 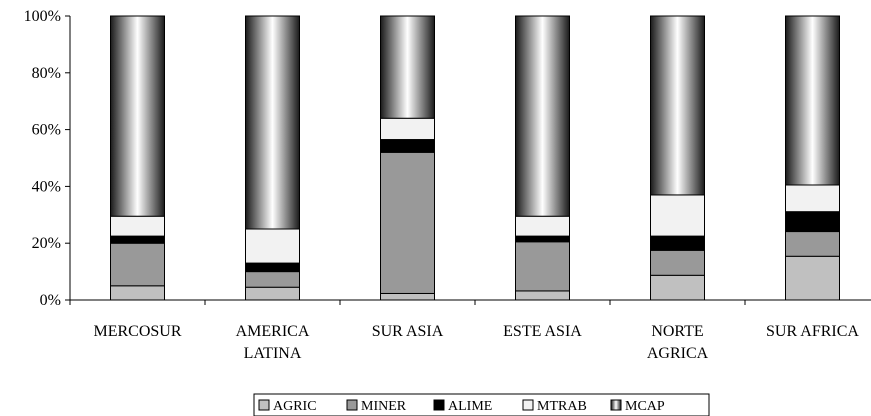 I want to click on legend-label-alime: ALIME, so click(x=470, y=406).